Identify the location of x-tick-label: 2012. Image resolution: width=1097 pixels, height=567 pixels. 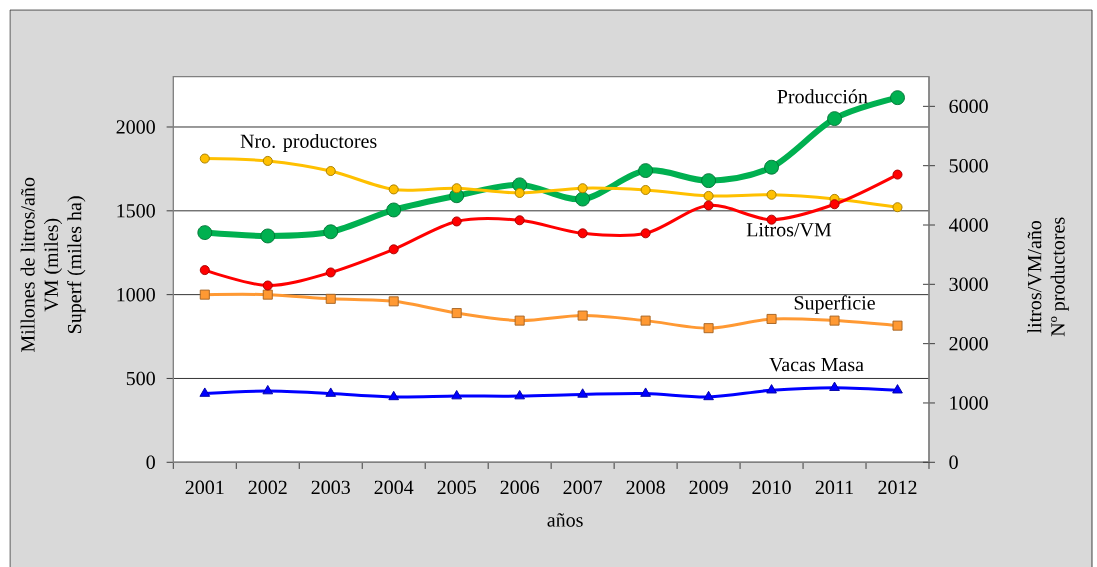
(897, 487).